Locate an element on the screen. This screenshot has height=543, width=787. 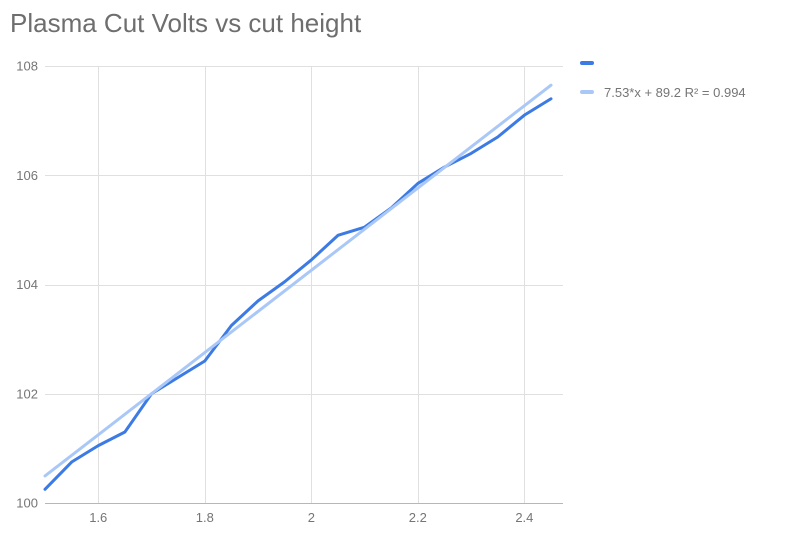
chart-title: Plasma Cut Volts vs cut height is located at coordinates (186, 23).